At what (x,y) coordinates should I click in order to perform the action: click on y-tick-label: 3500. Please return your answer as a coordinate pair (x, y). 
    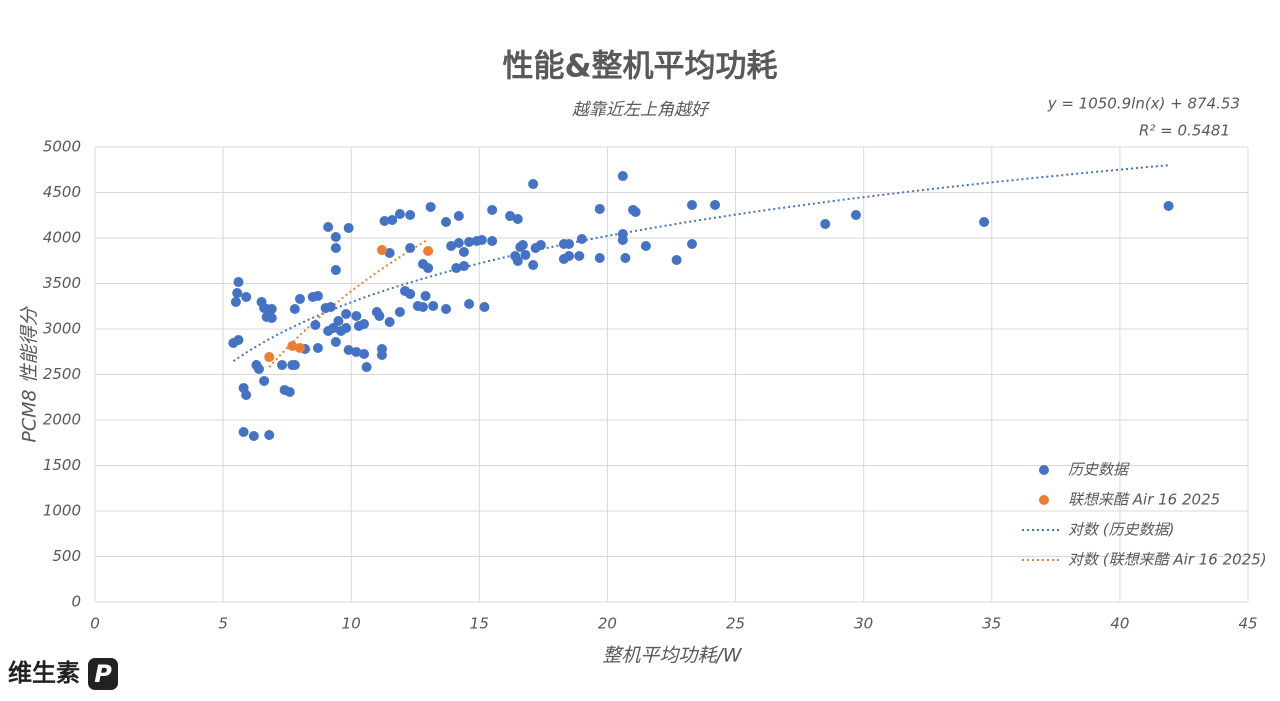
    Looking at the image, I should click on (62, 283).